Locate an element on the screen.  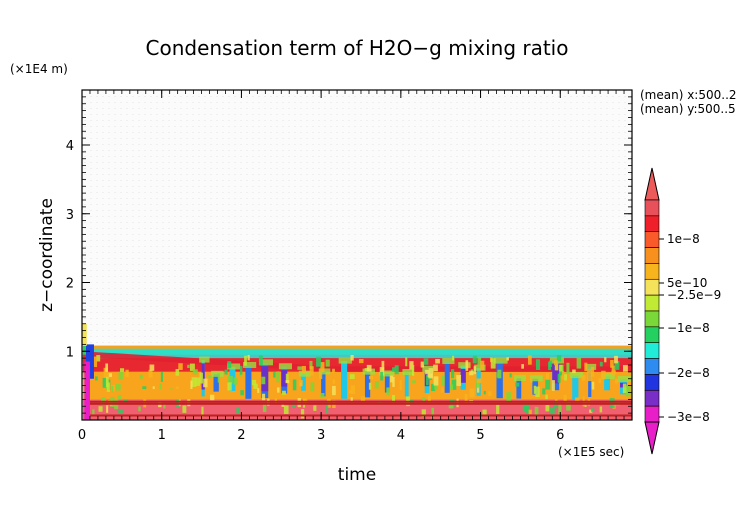
colorbar: 1e−8 5e−10−2.5e−9 −1e−8 −2e−8 −3e−8 is located at coordinates (682, 311).